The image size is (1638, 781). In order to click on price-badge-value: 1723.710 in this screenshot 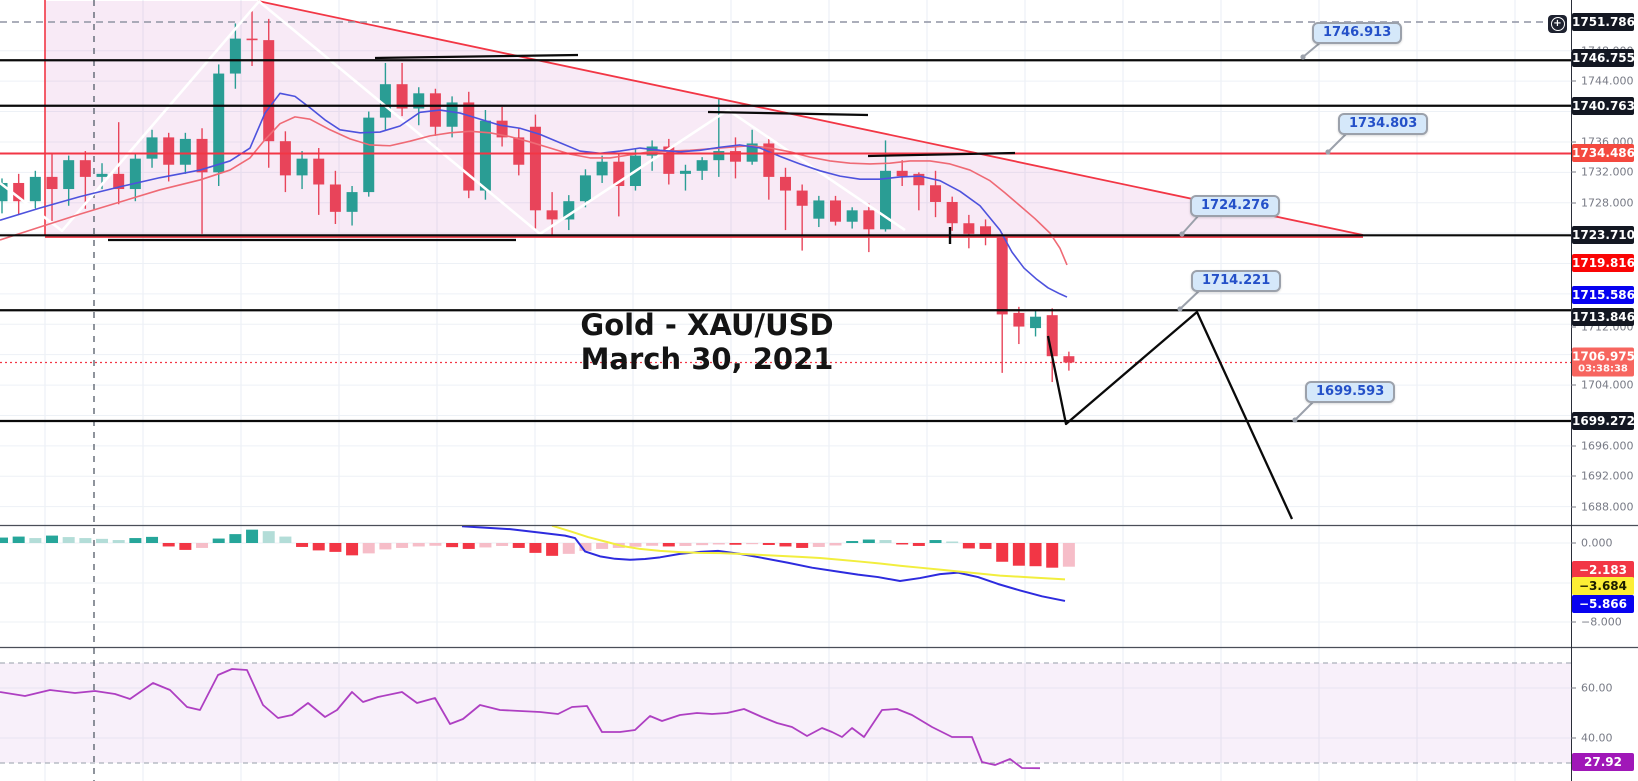, I will do `click(1604, 235)`.